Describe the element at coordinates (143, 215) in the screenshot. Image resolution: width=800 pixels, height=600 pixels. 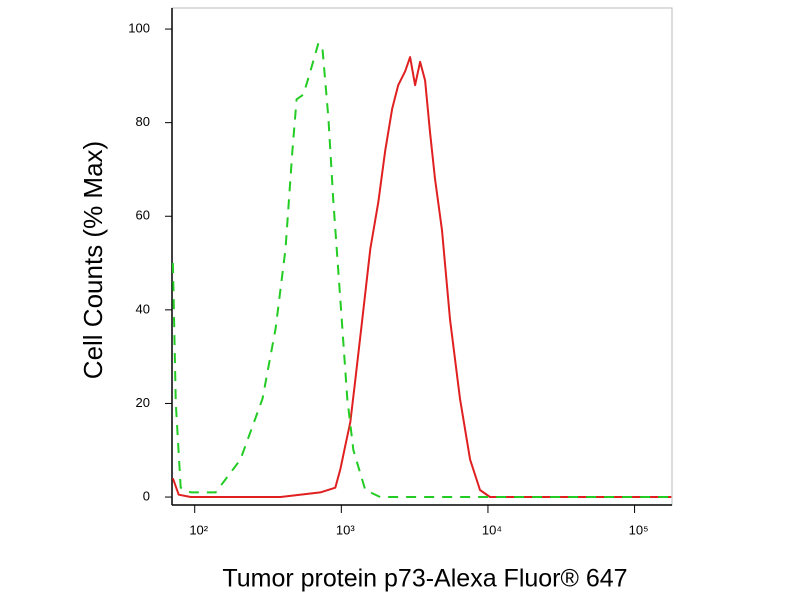
I see `y-tick-label: 60` at that location.